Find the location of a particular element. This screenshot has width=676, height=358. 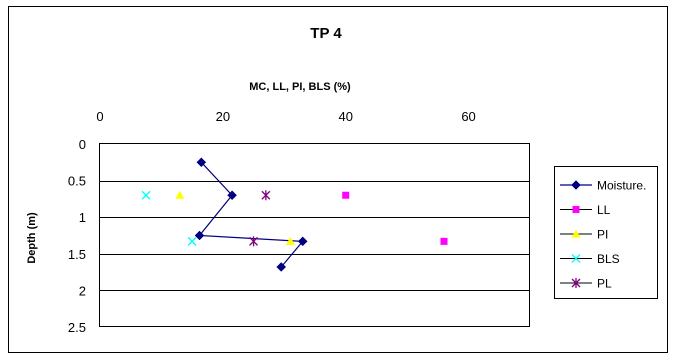

y-tick-label: 0 is located at coordinates (82, 144).